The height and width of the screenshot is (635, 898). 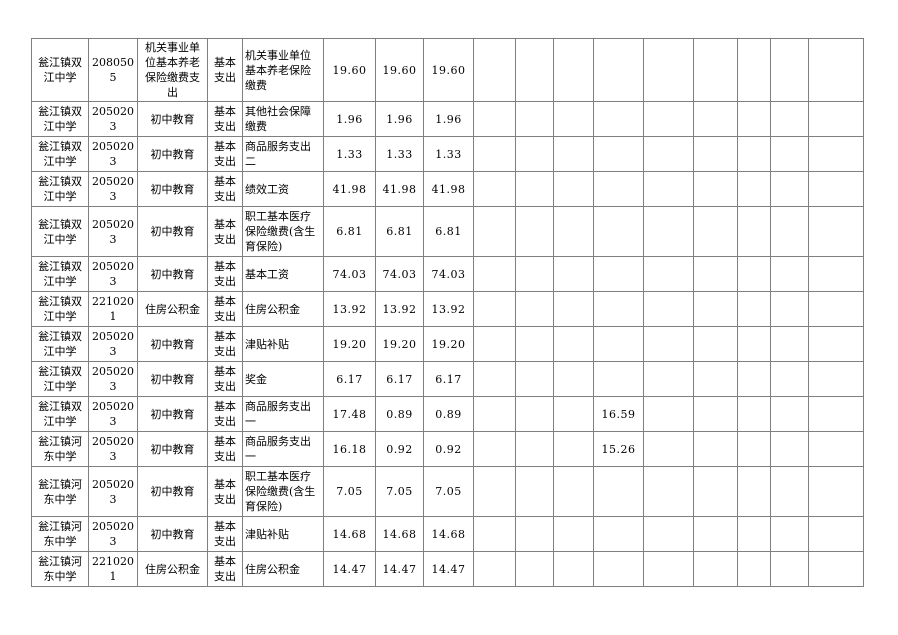 What do you see at coordinates (349, 189) in the screenshot?
I see `cell-amount: 41.98` at bounding box center [349, 189].